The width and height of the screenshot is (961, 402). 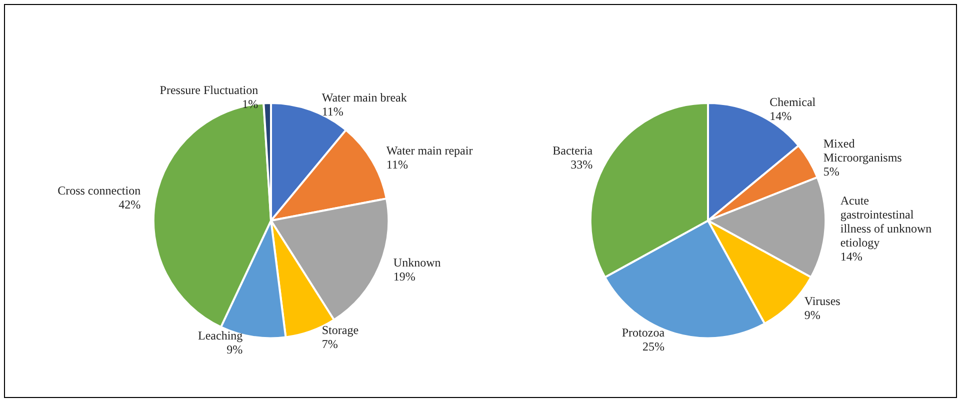 I want to click on slice-label: Pressure Fluctuation, so click(x=209, y=90).